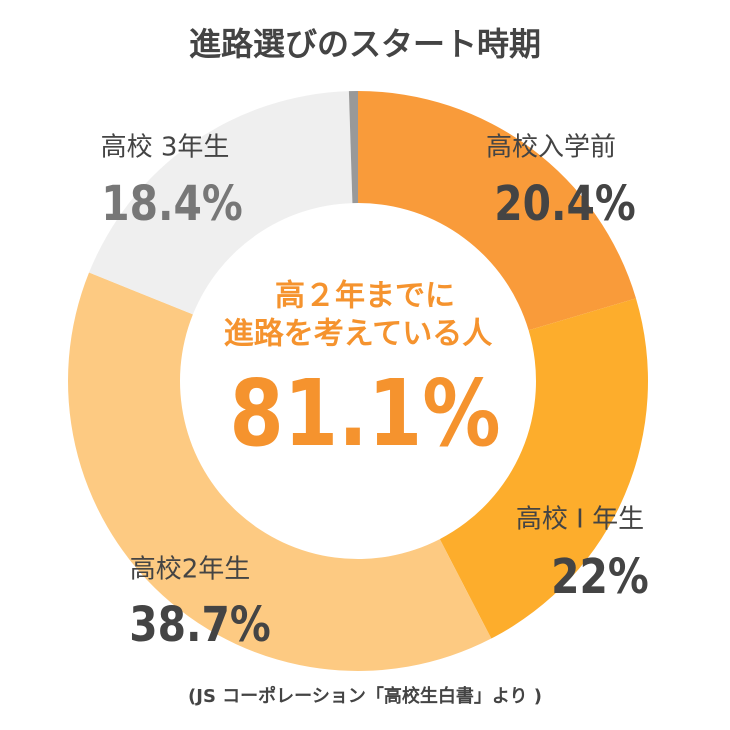 The image size is (730, 730). Describe the element at coordinates (365, 44) in the screenshot. I see `chart-title: 進路選びのスタート時期` at that location.